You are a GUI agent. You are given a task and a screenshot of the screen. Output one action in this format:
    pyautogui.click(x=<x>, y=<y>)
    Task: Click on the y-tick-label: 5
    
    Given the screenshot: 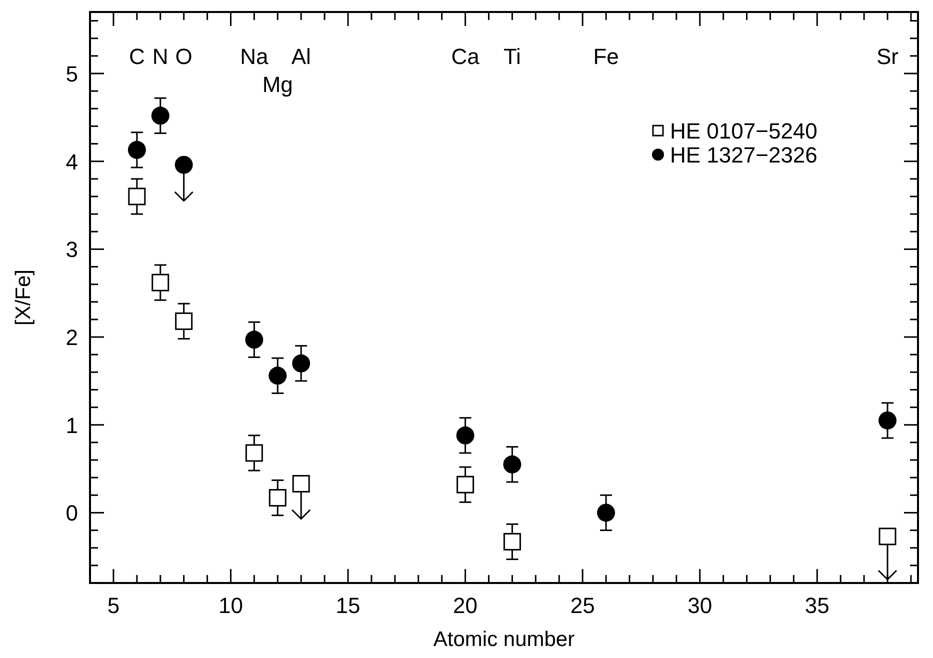 What is the action you would take?
    pyautogui.click(x=72, y=73)
    